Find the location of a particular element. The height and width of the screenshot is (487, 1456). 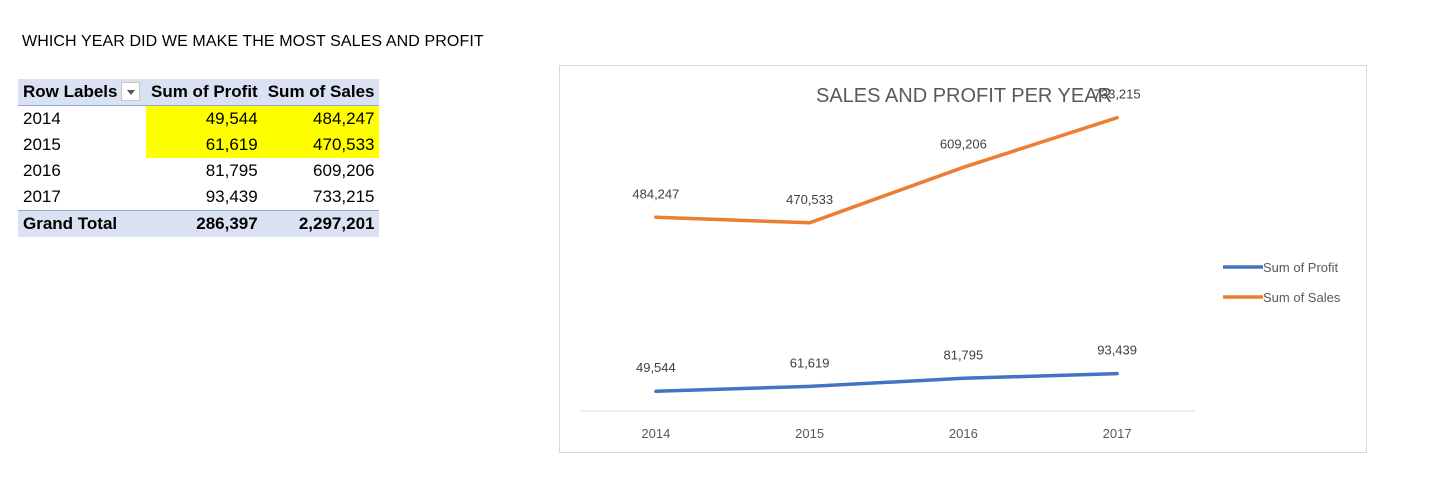

grand-total-row: Grand Total 286,397 2,297,201 is located at coordinates (199, 223).